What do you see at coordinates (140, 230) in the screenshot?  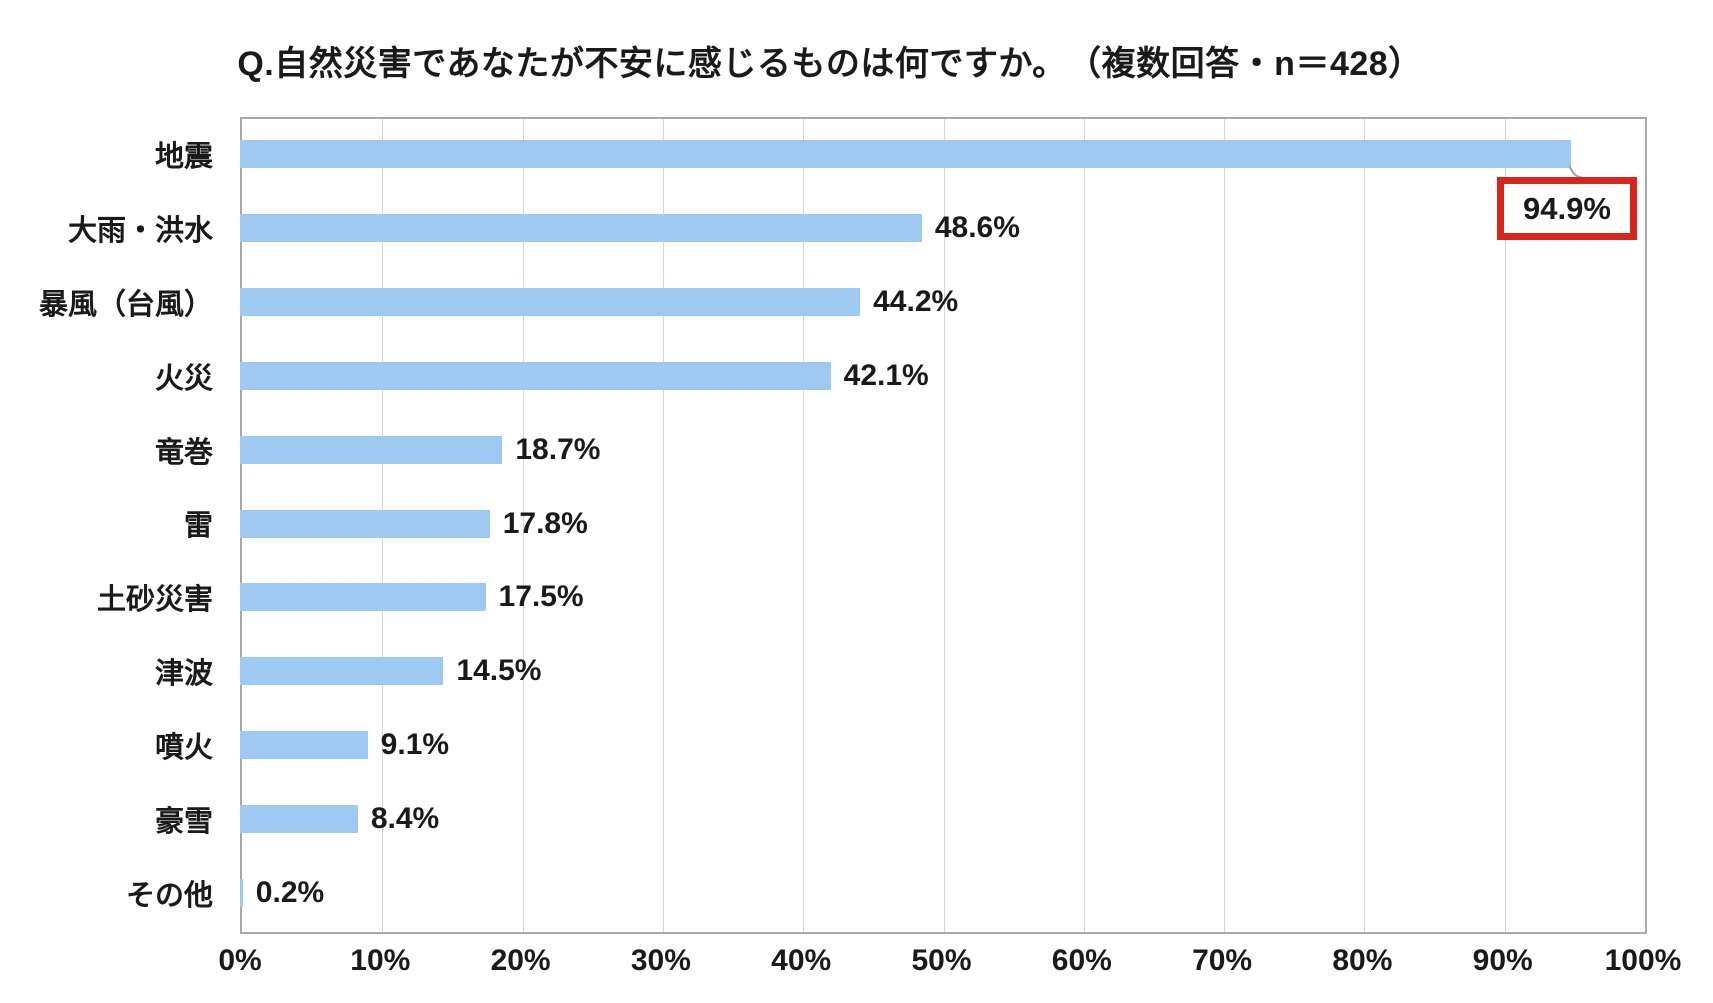 I see `category-label: 大雨・洪水` at bounding box center [140, 230].